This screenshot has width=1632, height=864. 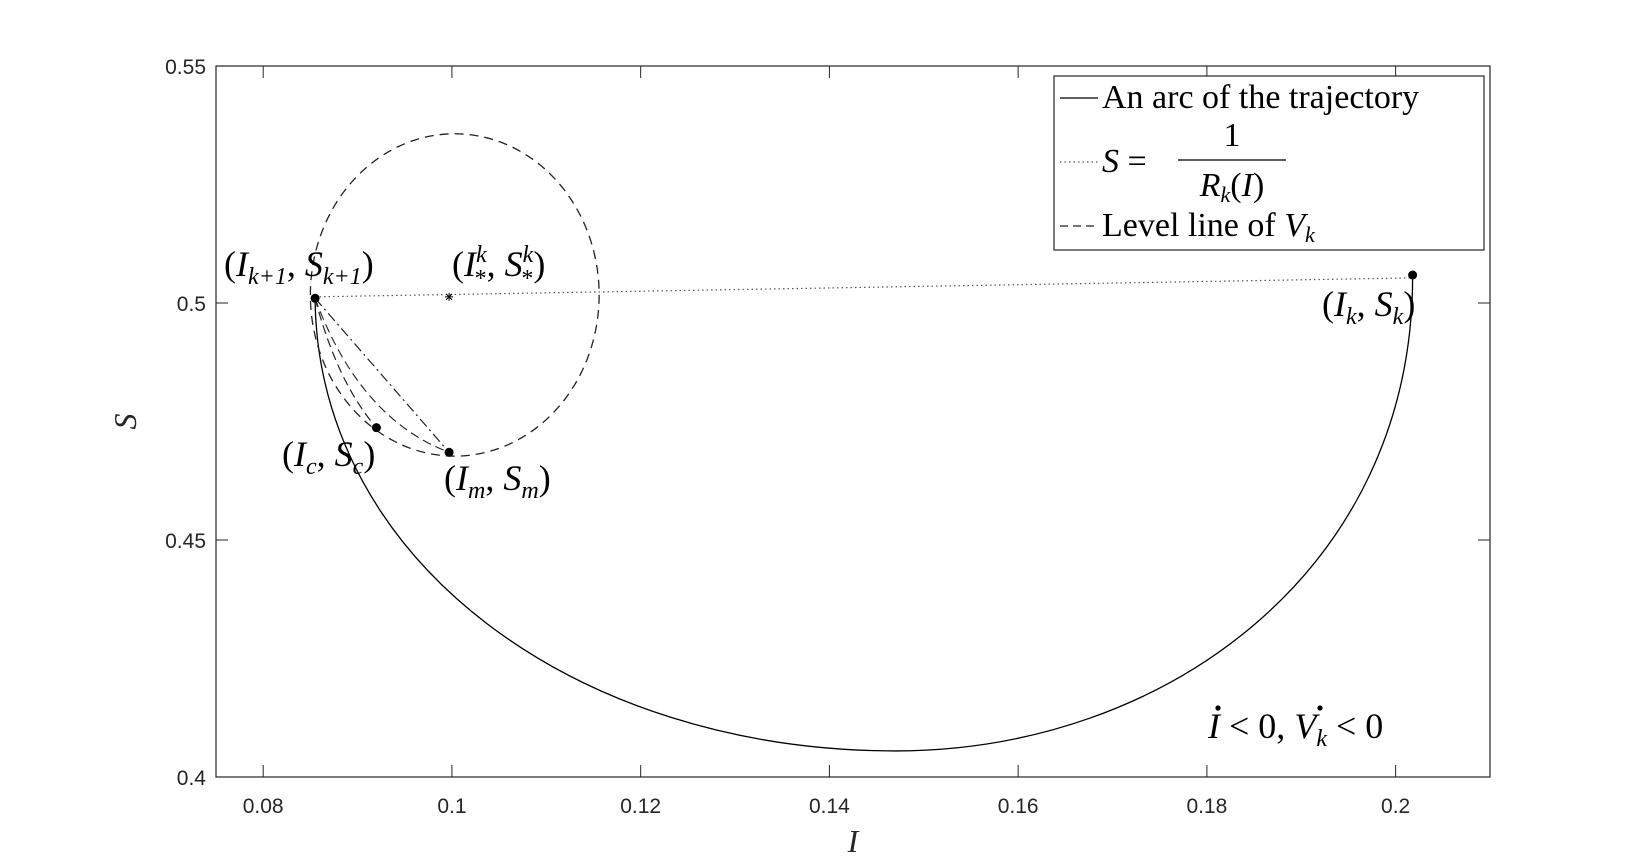 What do you see at coordinates (853, 841) in the screenshot?
I see `x-axis-label: I` at bounding box center [853, 841].